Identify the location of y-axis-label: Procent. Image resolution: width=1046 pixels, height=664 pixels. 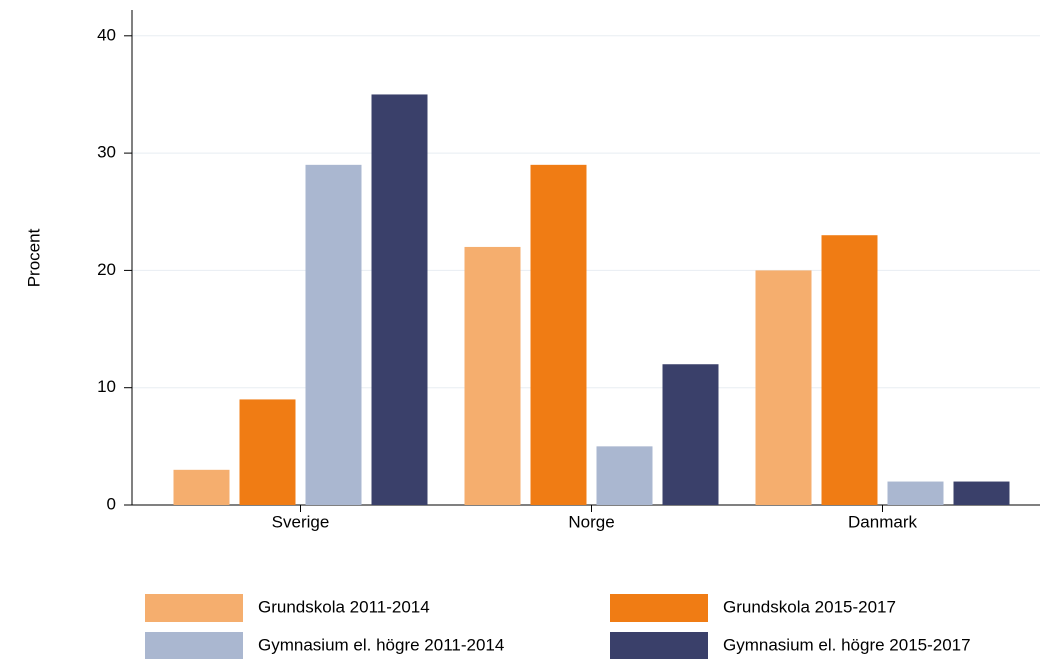
(33, 257).